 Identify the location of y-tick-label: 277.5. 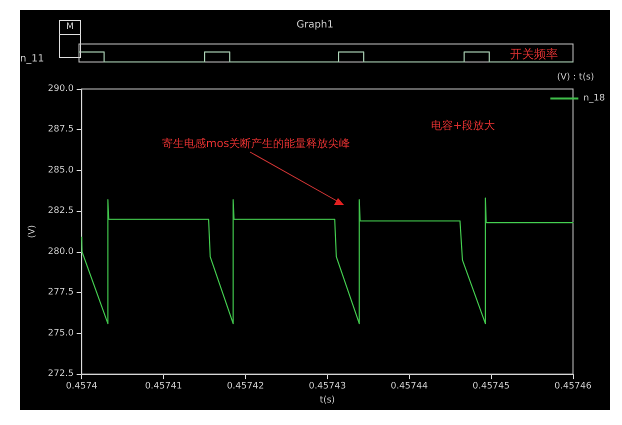
(61, 293).